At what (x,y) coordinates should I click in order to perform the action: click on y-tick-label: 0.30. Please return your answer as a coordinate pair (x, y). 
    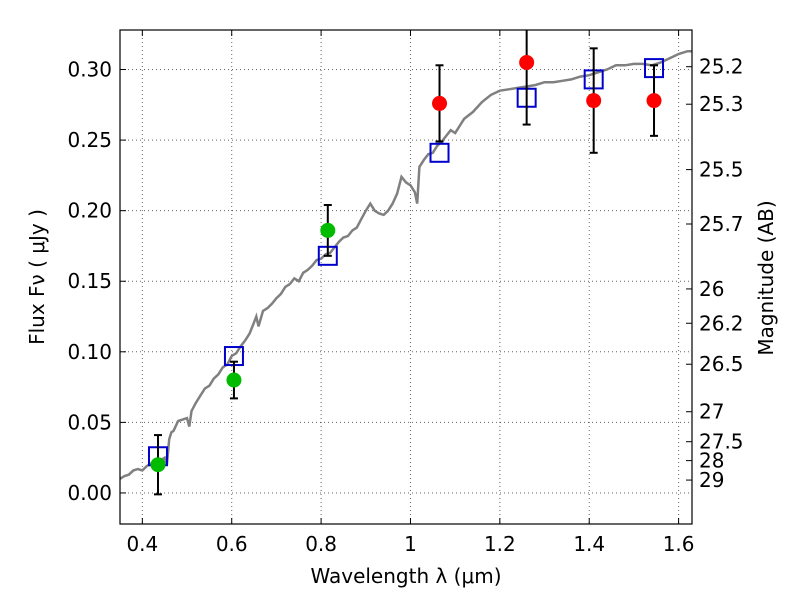
    Looking at the image, I should click on (89, 70).